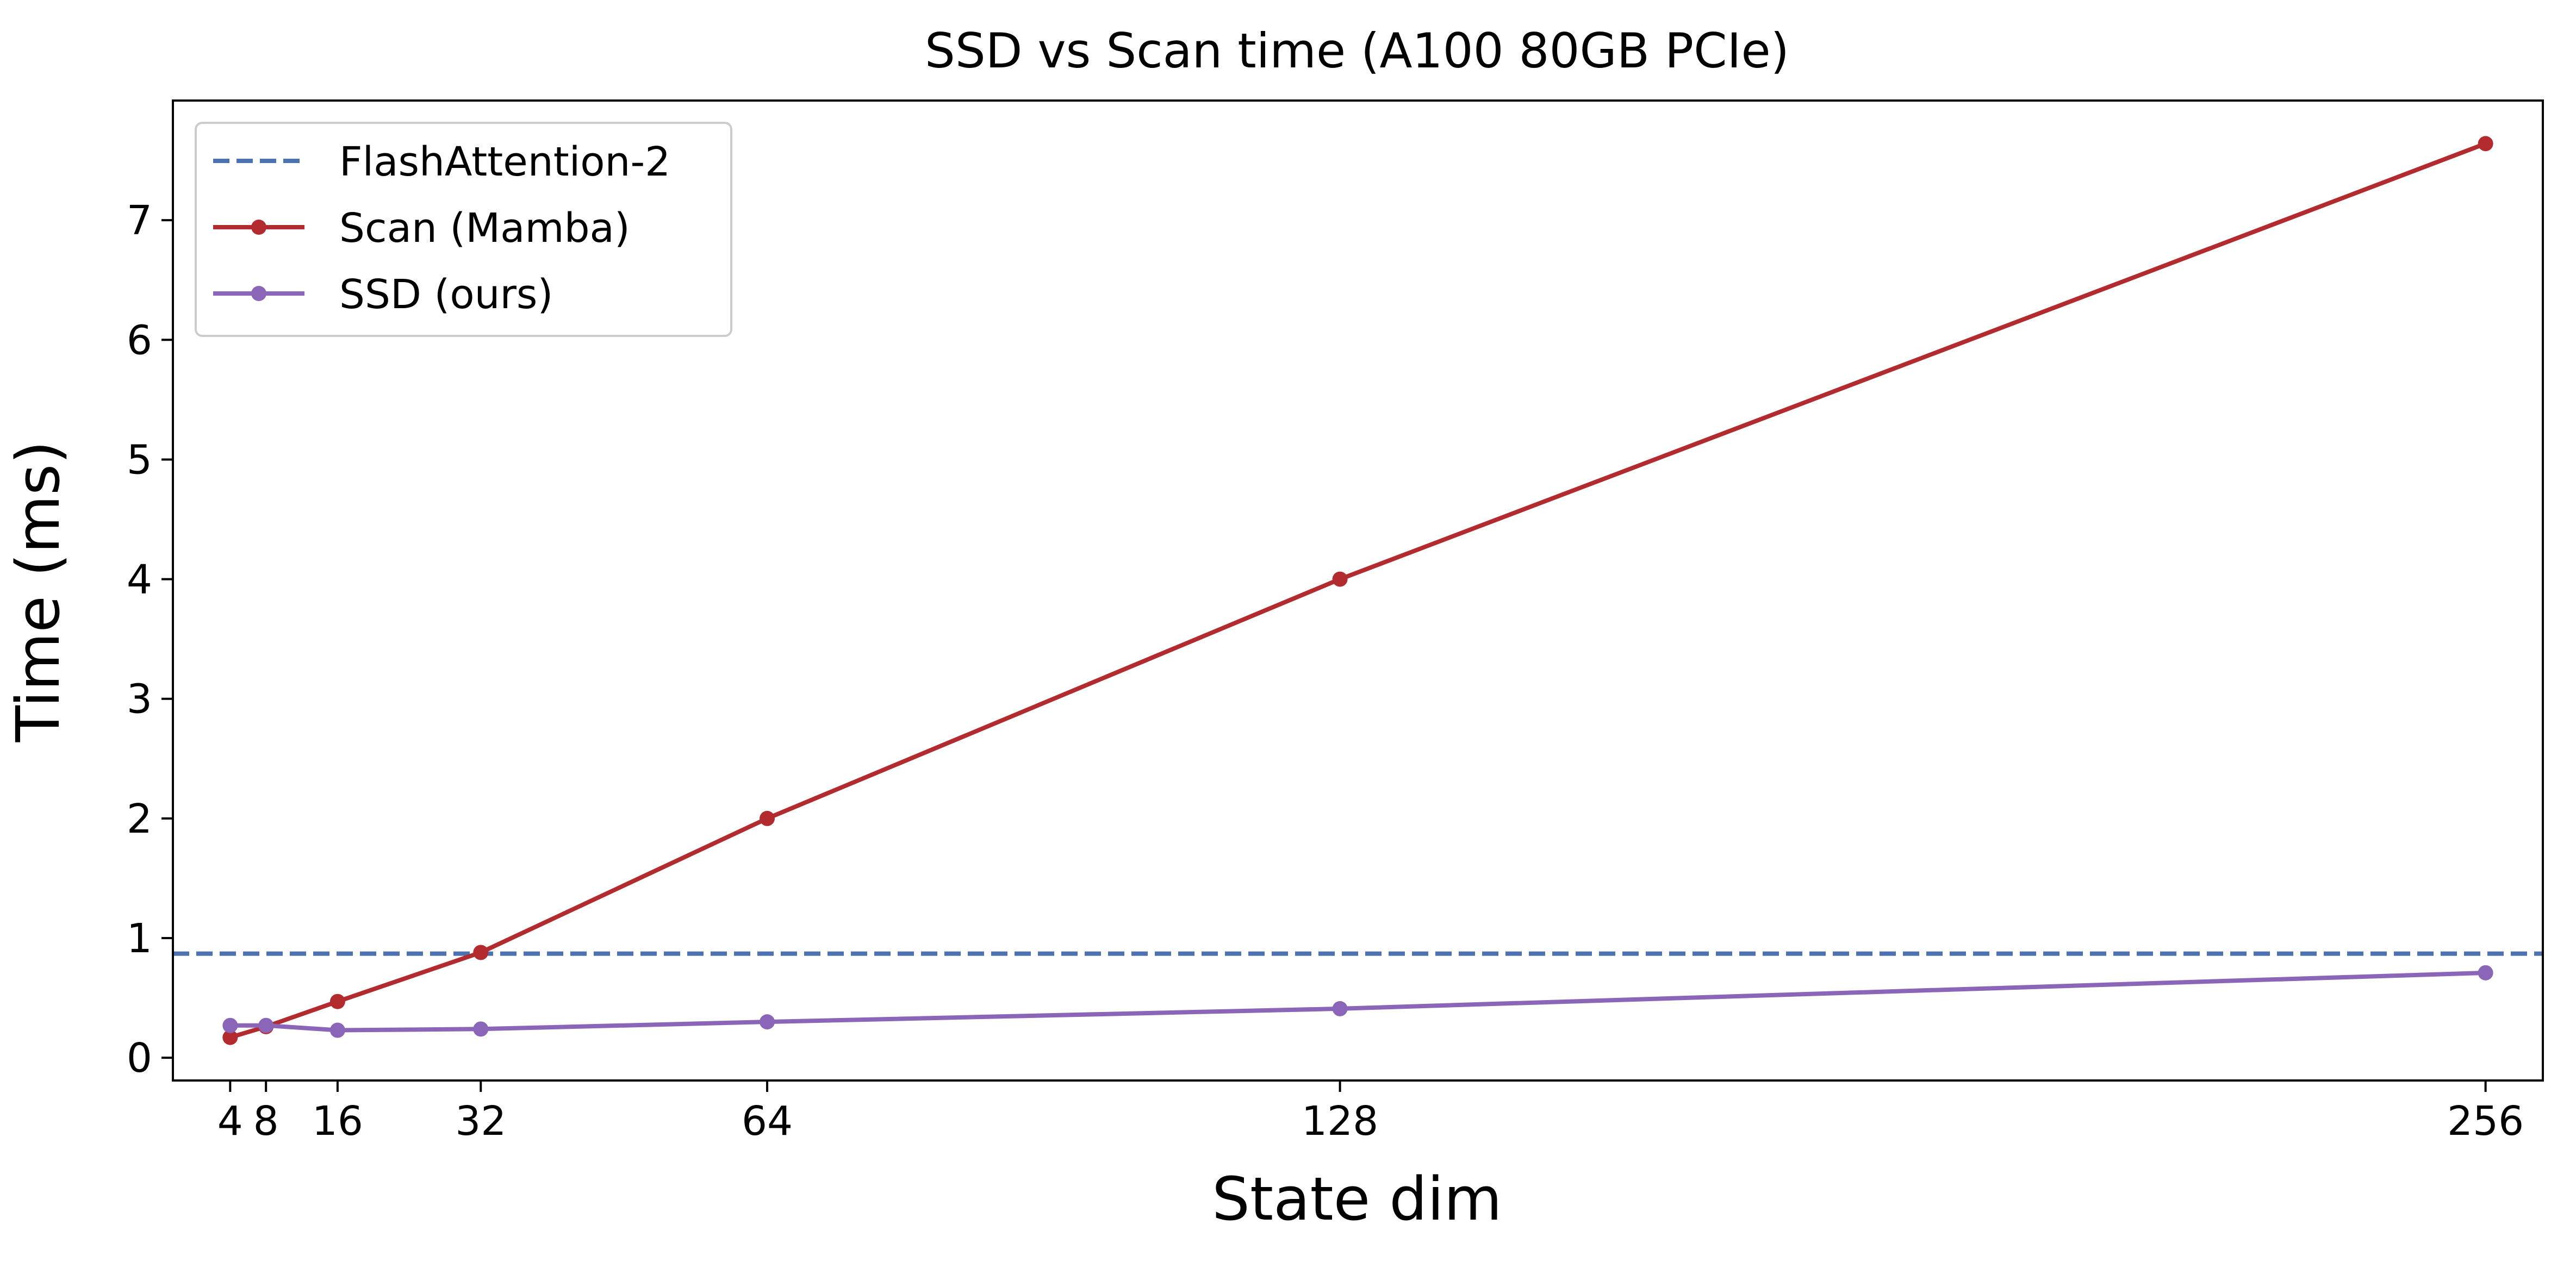 The width and height of the screenshot is (2576, 1268). I want to click on legend-box, so click(463, 229).